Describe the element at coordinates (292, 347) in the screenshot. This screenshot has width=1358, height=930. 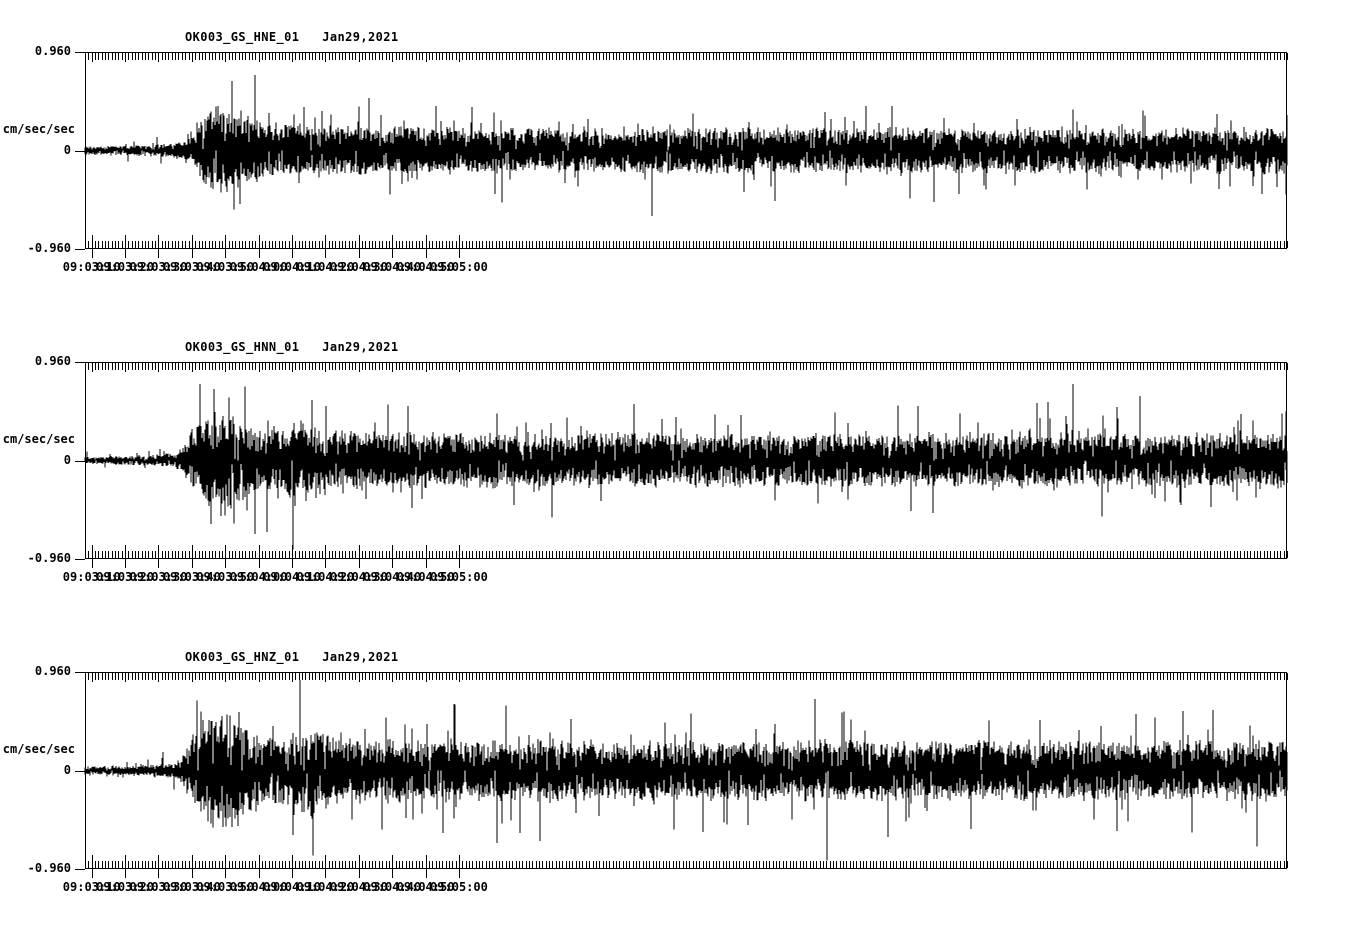
I see `panel-title: OK003_GS_HNN_01 Jan29,2021` at that location.